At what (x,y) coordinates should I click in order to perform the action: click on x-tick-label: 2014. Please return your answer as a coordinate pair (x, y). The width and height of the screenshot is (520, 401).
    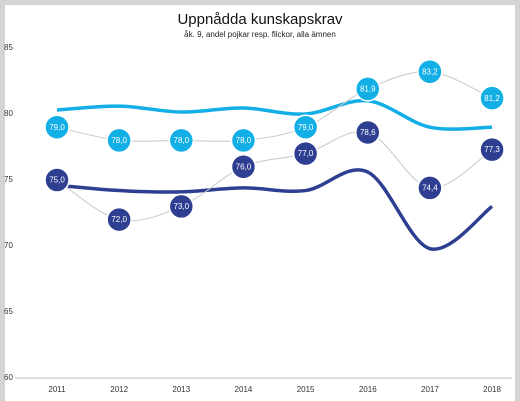
    Looking at the image, I should click on (244, 389).